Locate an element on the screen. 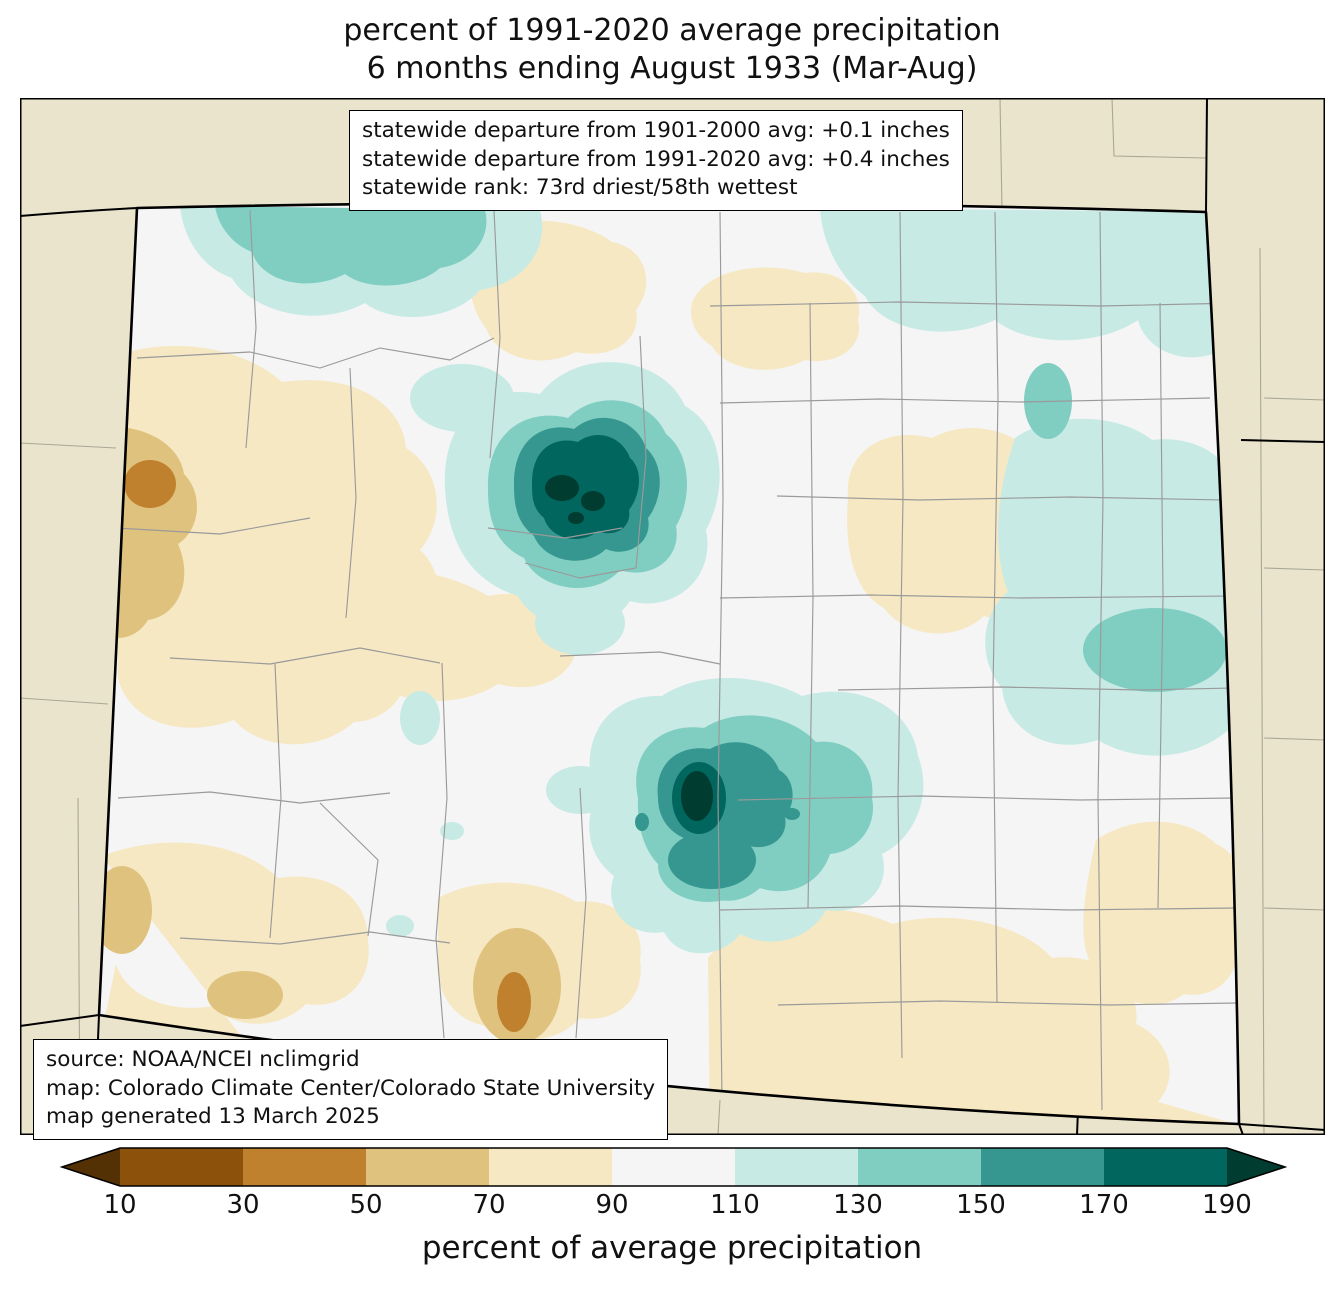 This screenshot has width=1344, height=1299. source-line-3: map generated 13 March 2025 is located at coordinates (213, 1117).